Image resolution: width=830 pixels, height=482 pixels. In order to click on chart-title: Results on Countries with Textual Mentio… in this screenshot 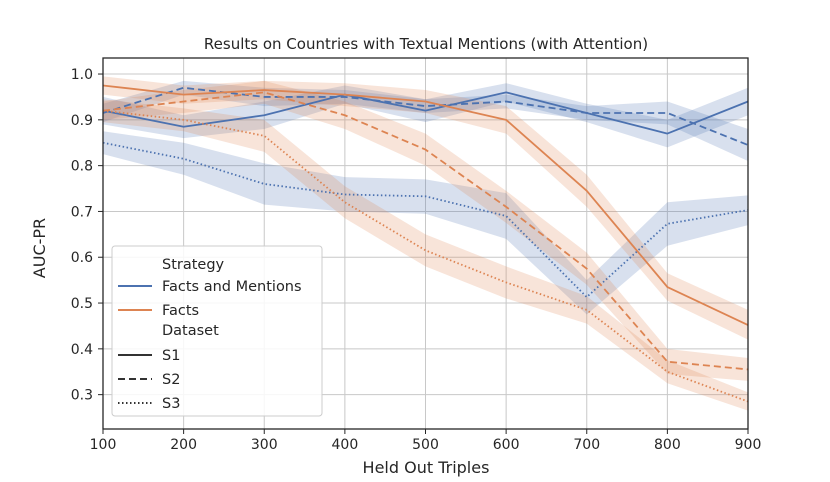, I will do `click(426, 44)`.